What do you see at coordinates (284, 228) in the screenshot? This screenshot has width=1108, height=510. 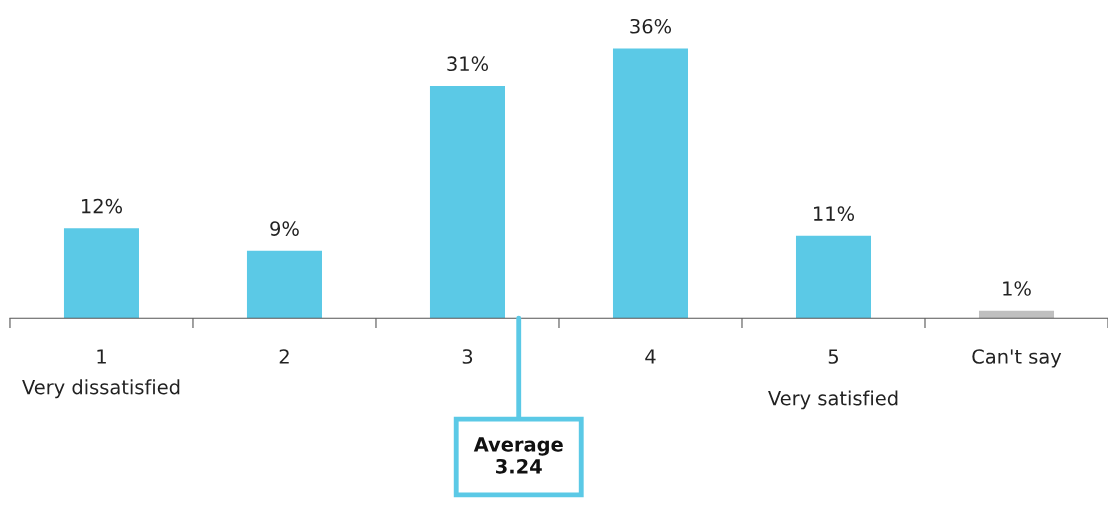 I see `data-label: 9%` at bounding box center [284, 228].